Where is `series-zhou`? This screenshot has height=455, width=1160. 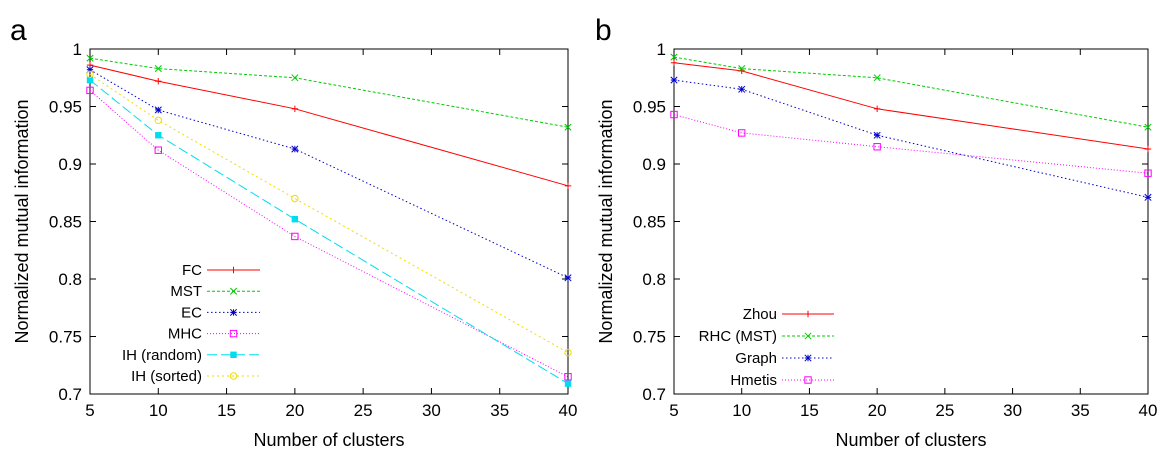 series-zhou is located at coordinates (911, 106).